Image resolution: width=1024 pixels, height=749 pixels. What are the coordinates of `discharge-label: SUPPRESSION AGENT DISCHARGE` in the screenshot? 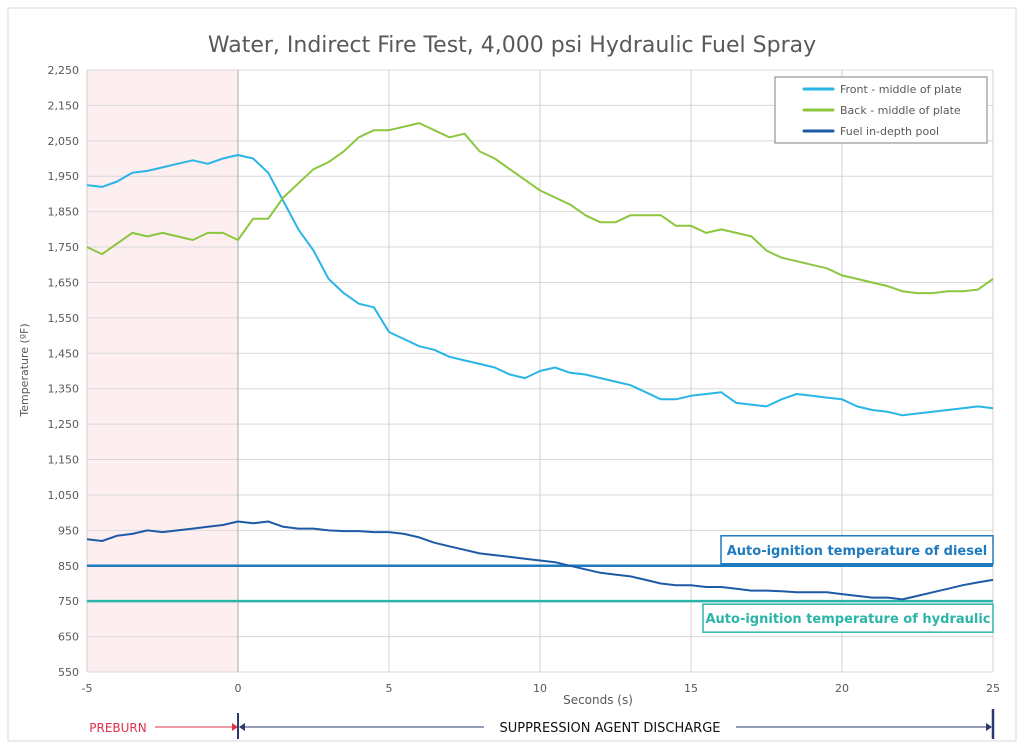 It's located at (609, 728).